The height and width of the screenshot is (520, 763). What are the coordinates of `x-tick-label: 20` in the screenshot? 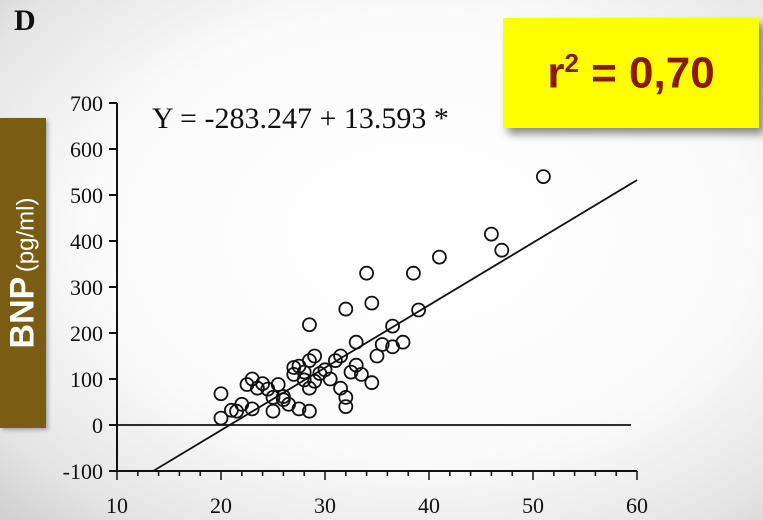 It's located at (221, 505).